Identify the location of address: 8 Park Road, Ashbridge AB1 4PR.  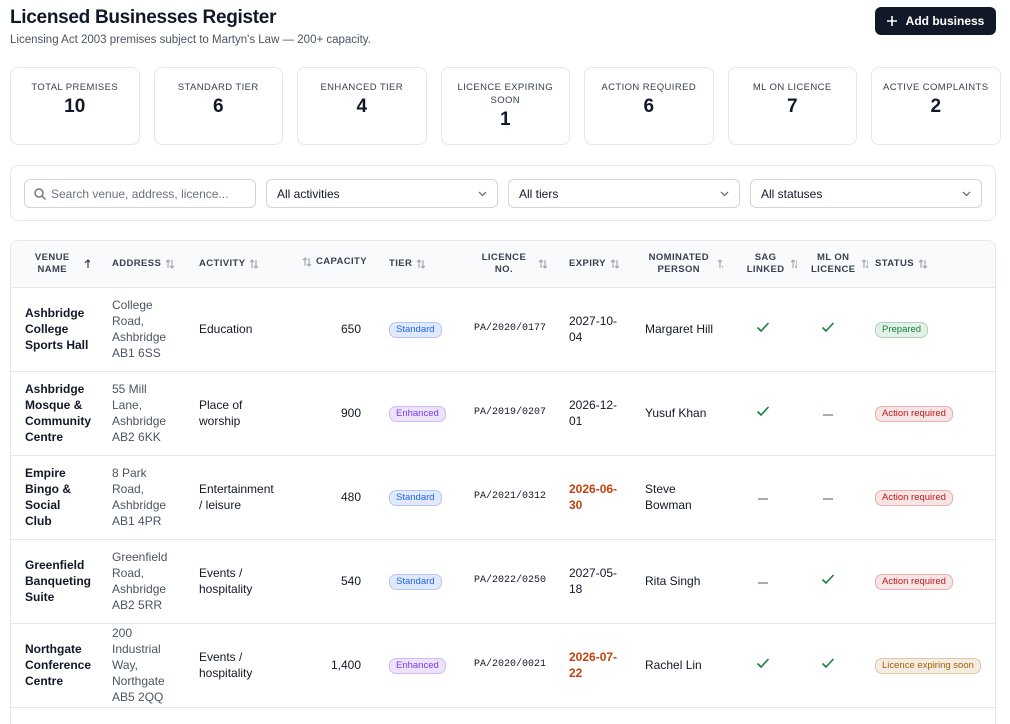
(141, 497).